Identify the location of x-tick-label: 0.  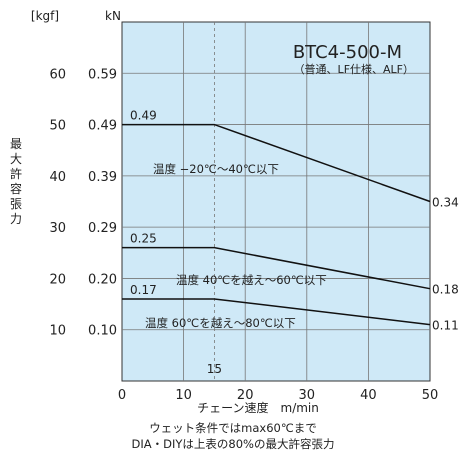
(122, 395).